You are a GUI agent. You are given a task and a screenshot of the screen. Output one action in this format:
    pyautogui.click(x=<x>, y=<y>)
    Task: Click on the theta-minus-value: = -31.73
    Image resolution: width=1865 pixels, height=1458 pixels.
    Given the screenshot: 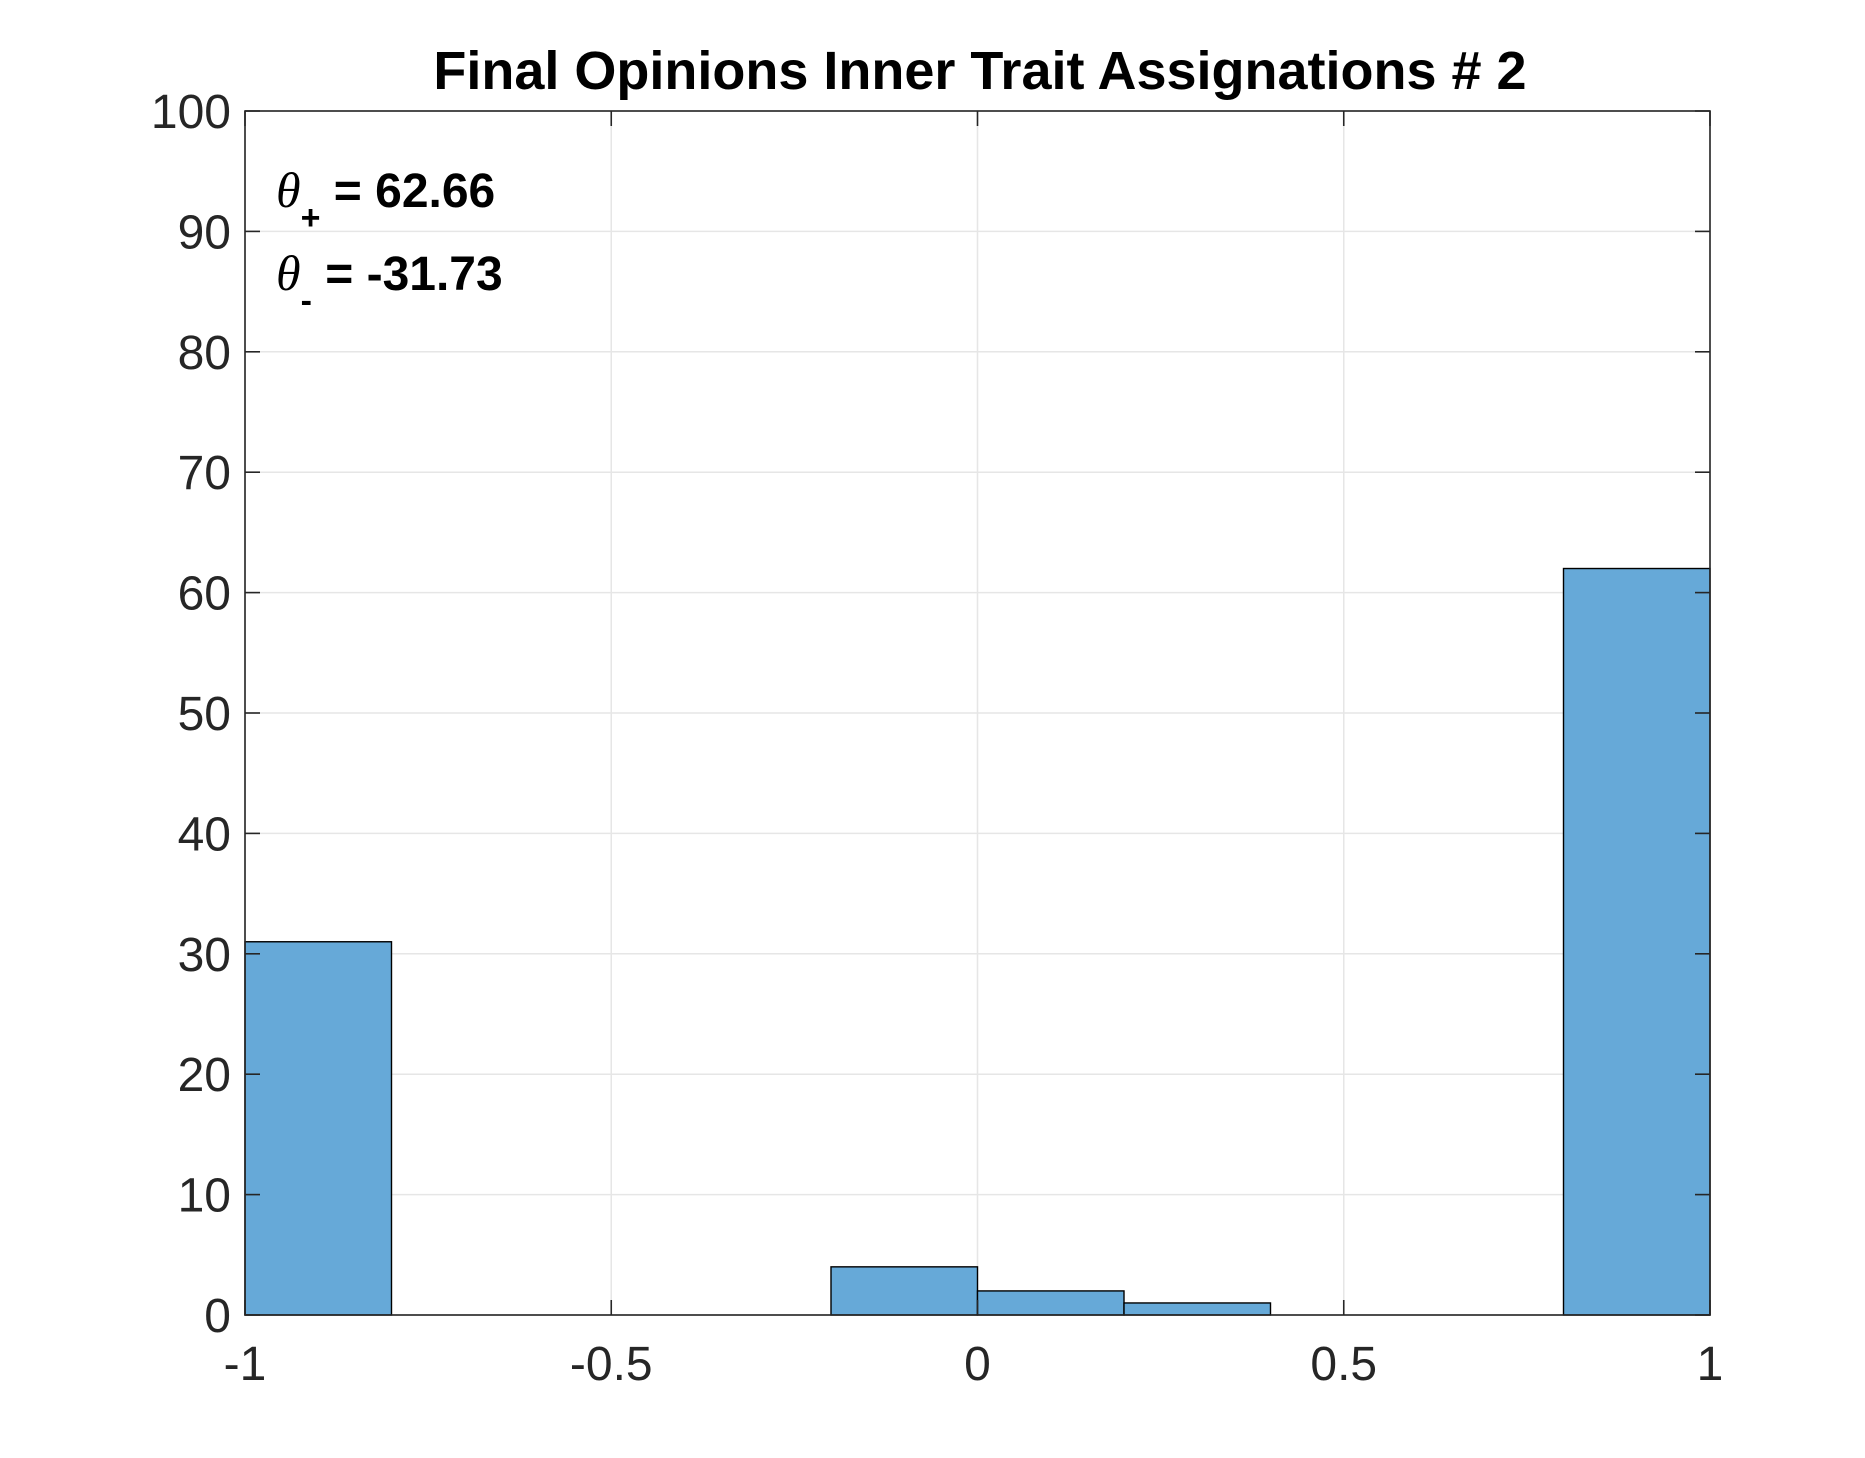 What is the action you would take?
    pyautogui.click(x=407, y=274)
    